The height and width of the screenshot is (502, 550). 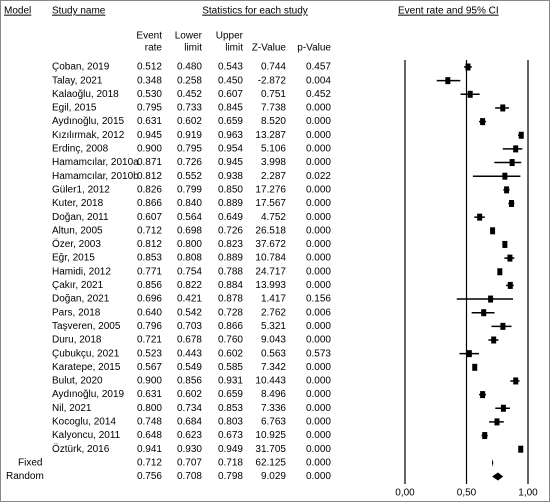 What do you see at coordinates (272, 80) in the screenshot?
I see `stat-value: -2.872` at bounding box center [272, 80].